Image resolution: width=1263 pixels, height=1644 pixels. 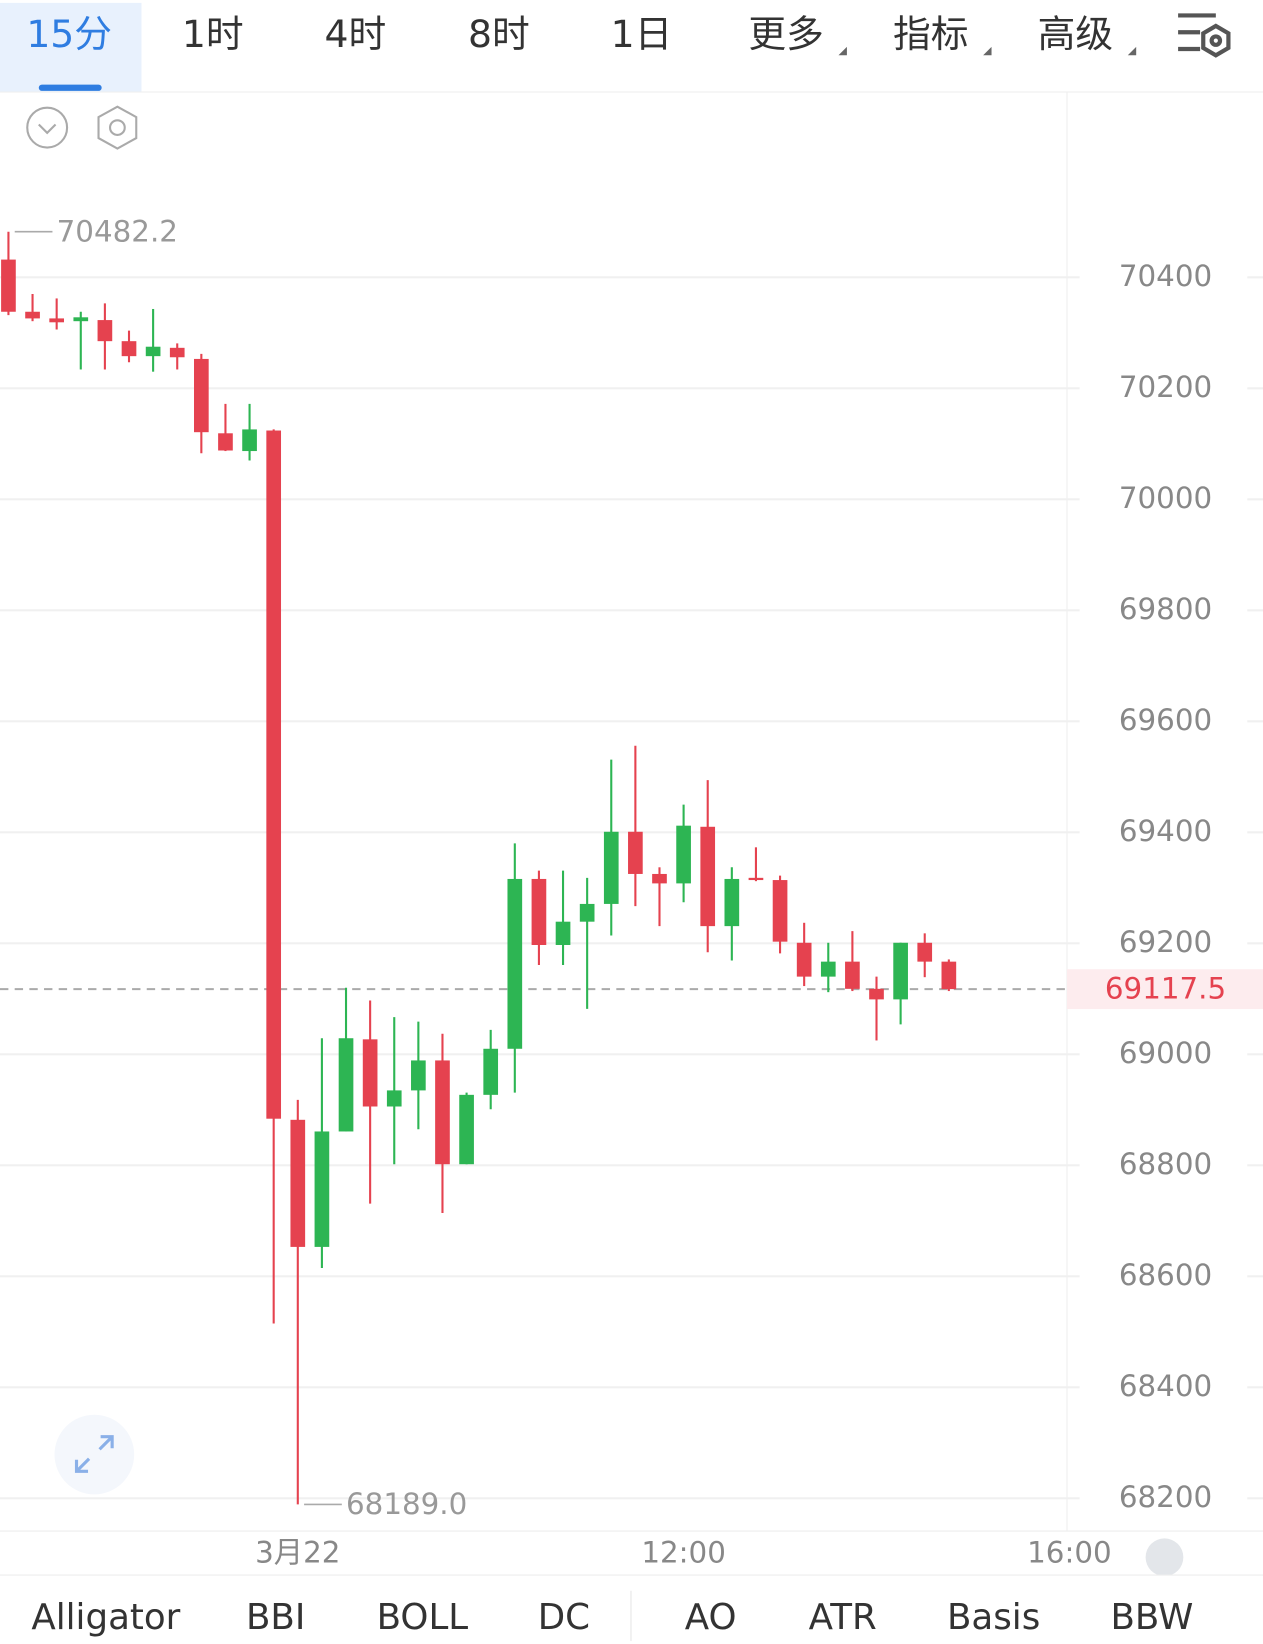 What do you see at coordinates (275, 1617) in the screenshot?
I see `indicator-tab: BBI` at bounding box center [275, 1617].